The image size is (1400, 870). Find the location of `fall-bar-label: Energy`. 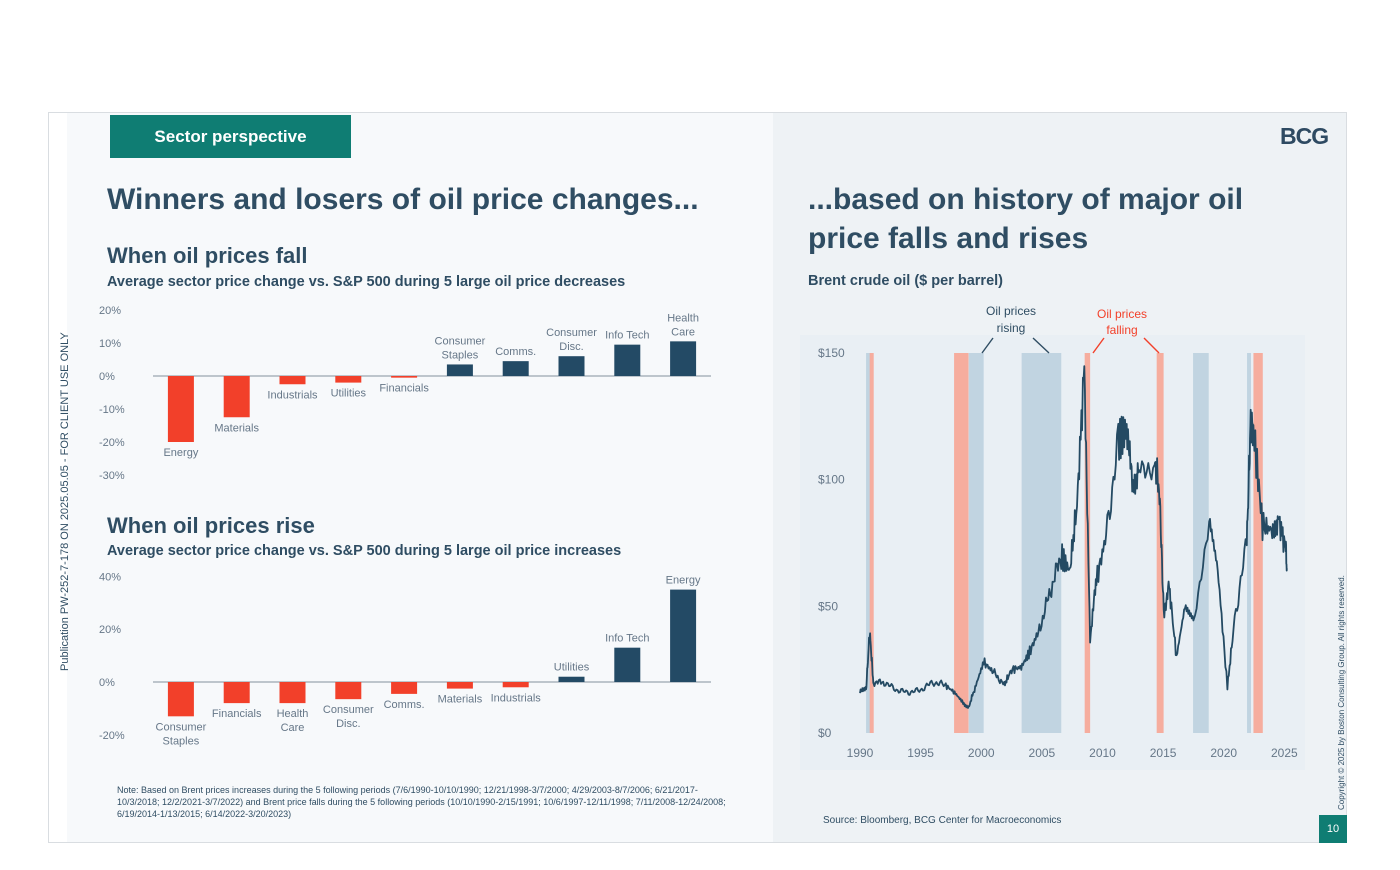

fall-bar-label: Energy is located at coordinates (180, 453).